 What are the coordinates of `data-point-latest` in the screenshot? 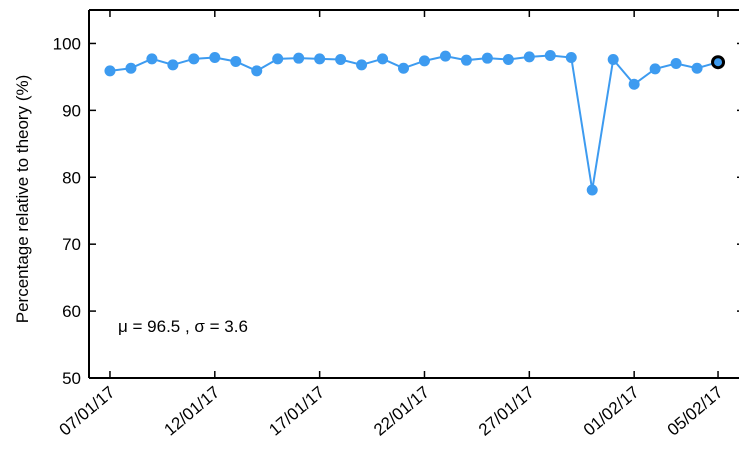 It's located at (718, 62).